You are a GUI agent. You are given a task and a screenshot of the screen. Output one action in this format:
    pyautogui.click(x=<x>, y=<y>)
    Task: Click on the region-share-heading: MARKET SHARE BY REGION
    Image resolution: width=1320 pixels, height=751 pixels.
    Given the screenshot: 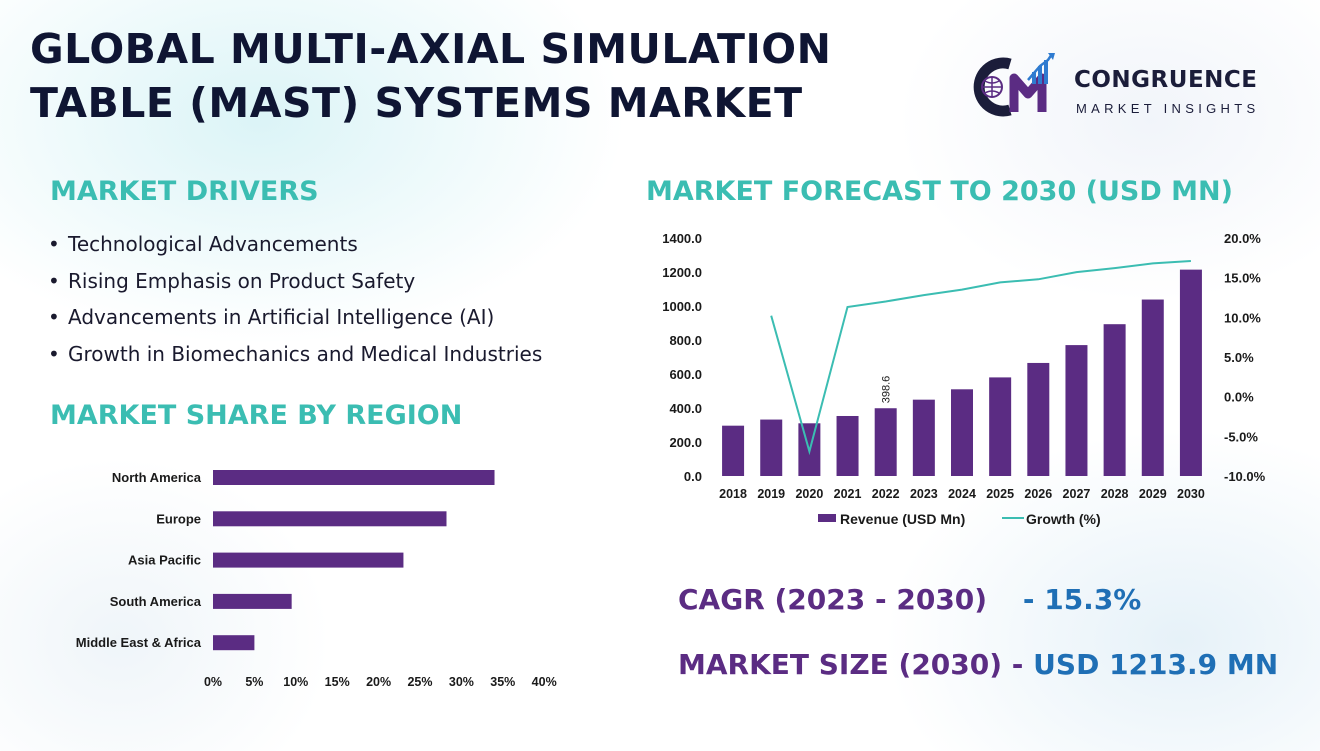 What is the action you would take?
    pyautogui.click(x=256, y=415)
    